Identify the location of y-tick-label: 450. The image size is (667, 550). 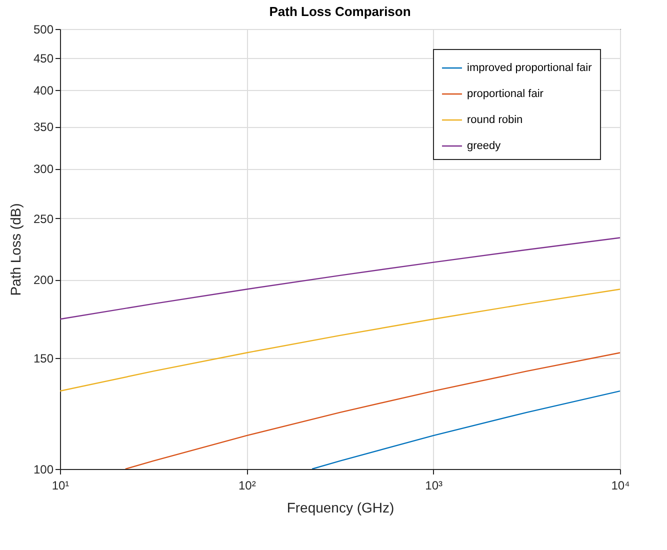
(43, 58).